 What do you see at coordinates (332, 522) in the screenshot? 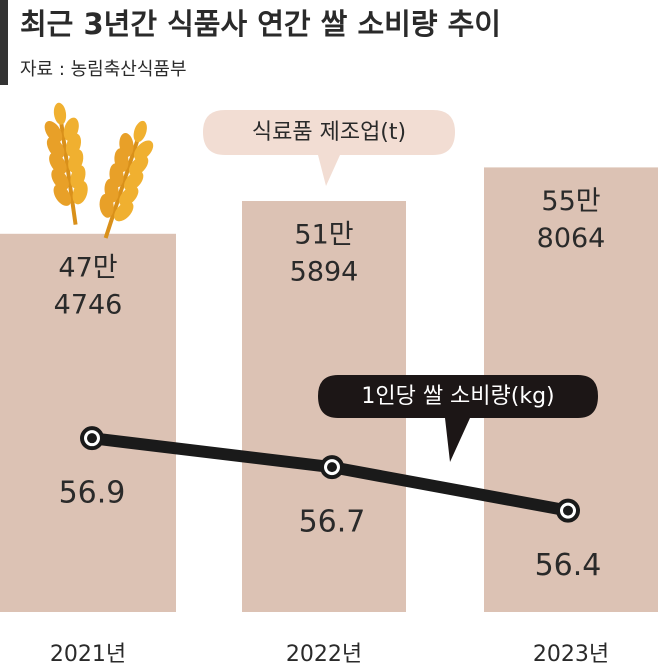
I see `line-value-label: 56.7` at bounding box center [332, 522].